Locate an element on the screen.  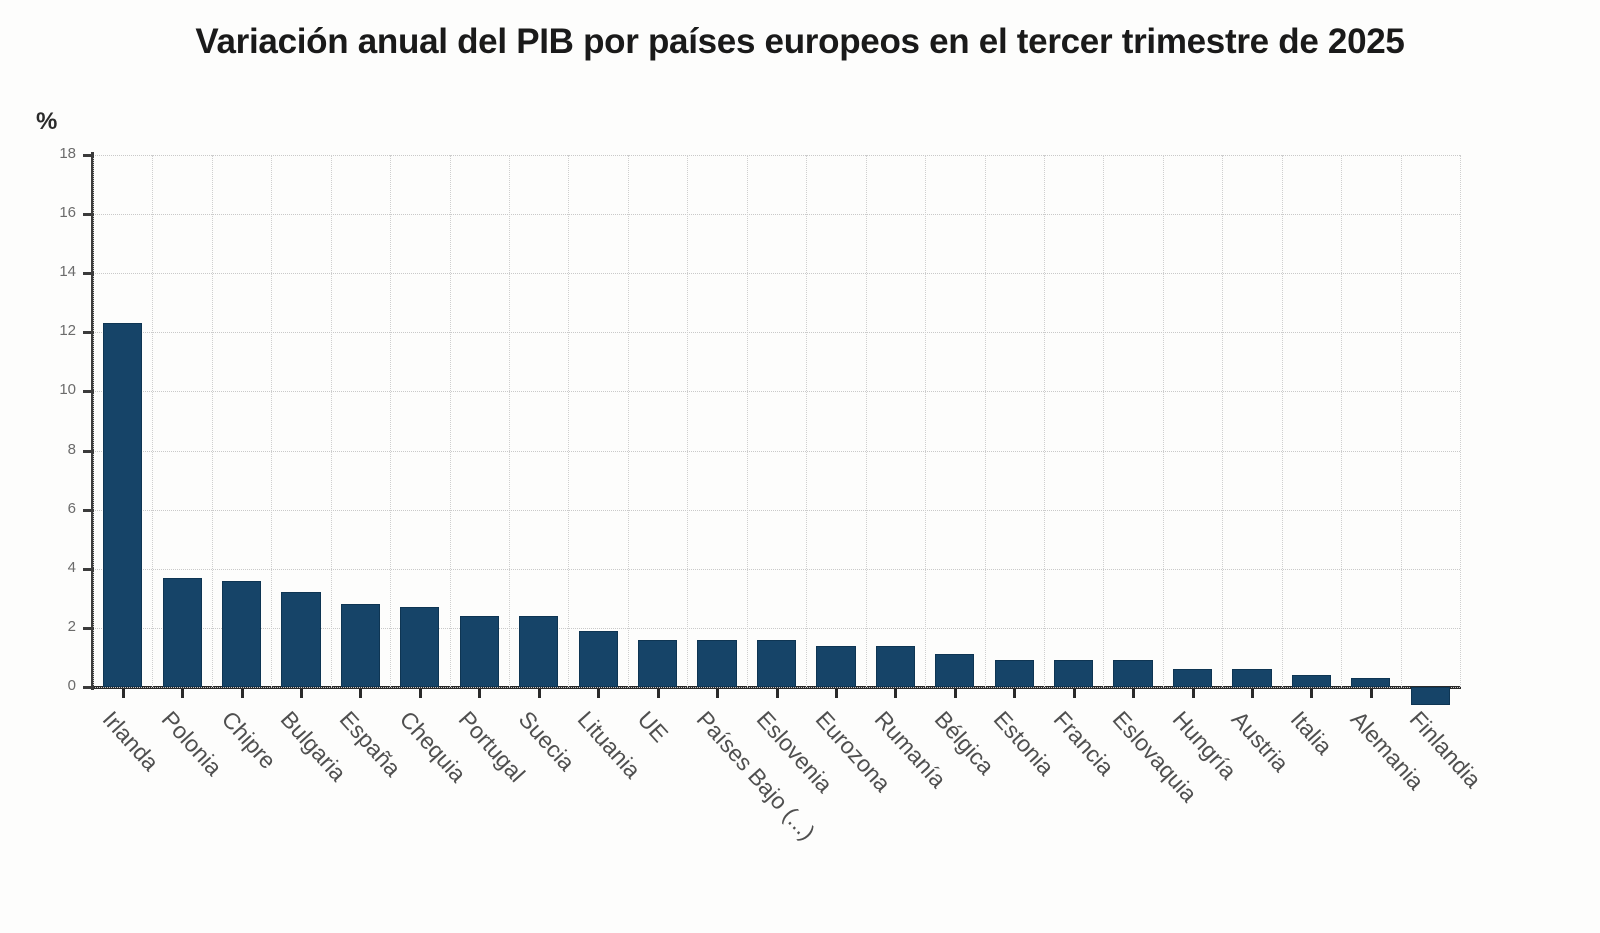
y-axis-unit-label: % is located at coordinates (47, 121).